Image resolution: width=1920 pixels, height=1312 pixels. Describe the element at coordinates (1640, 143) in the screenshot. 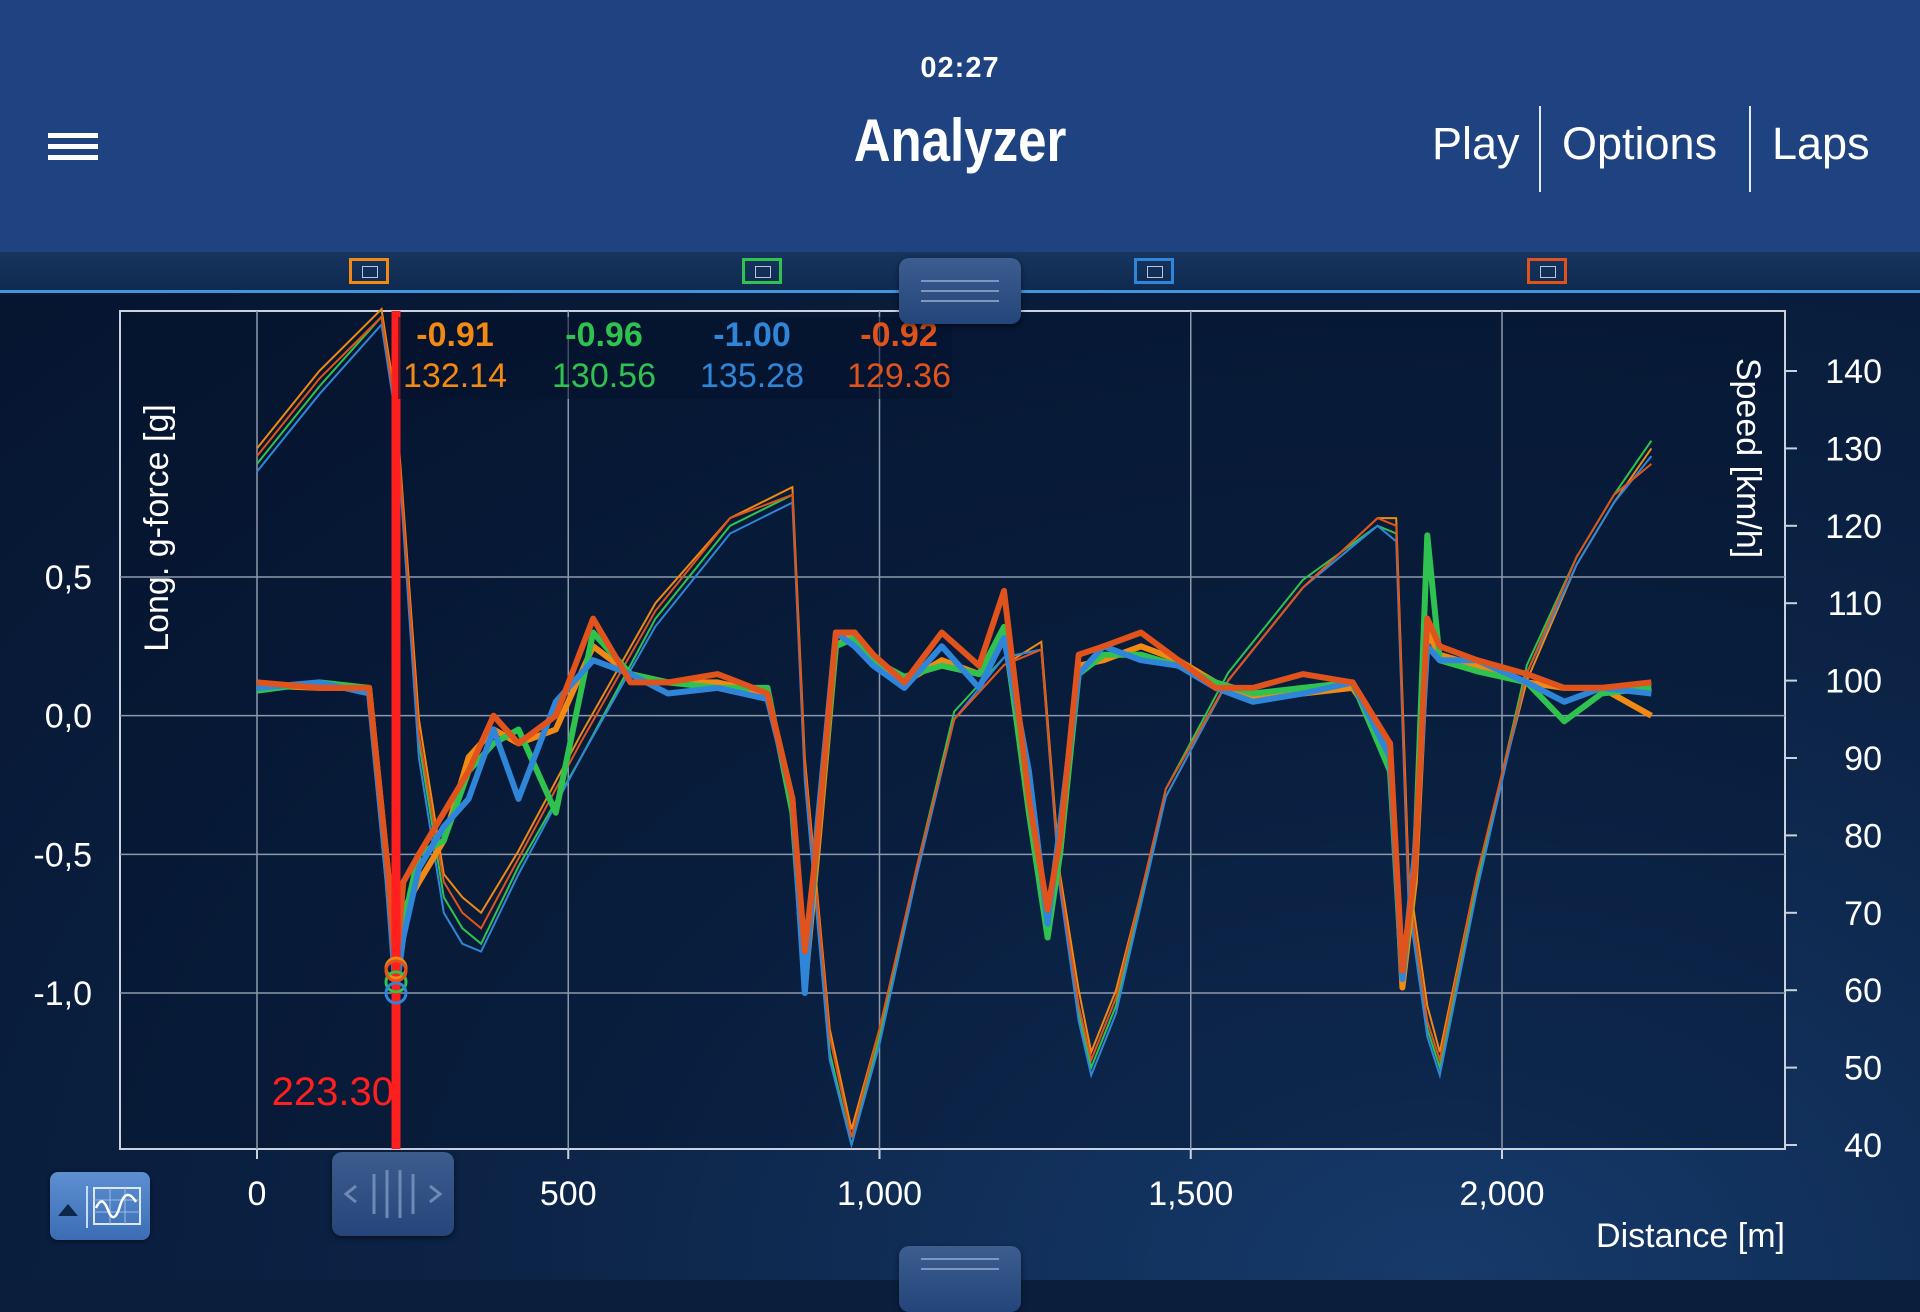

I see `options-button: Options` at that location.